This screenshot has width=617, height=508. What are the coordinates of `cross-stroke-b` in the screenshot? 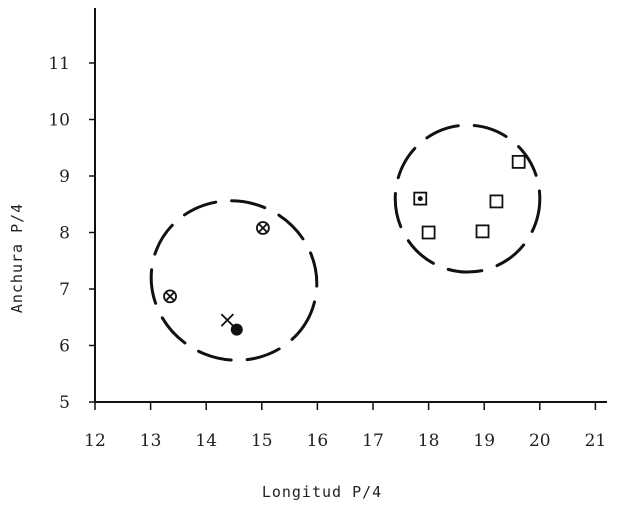 It's located at (227, 320).